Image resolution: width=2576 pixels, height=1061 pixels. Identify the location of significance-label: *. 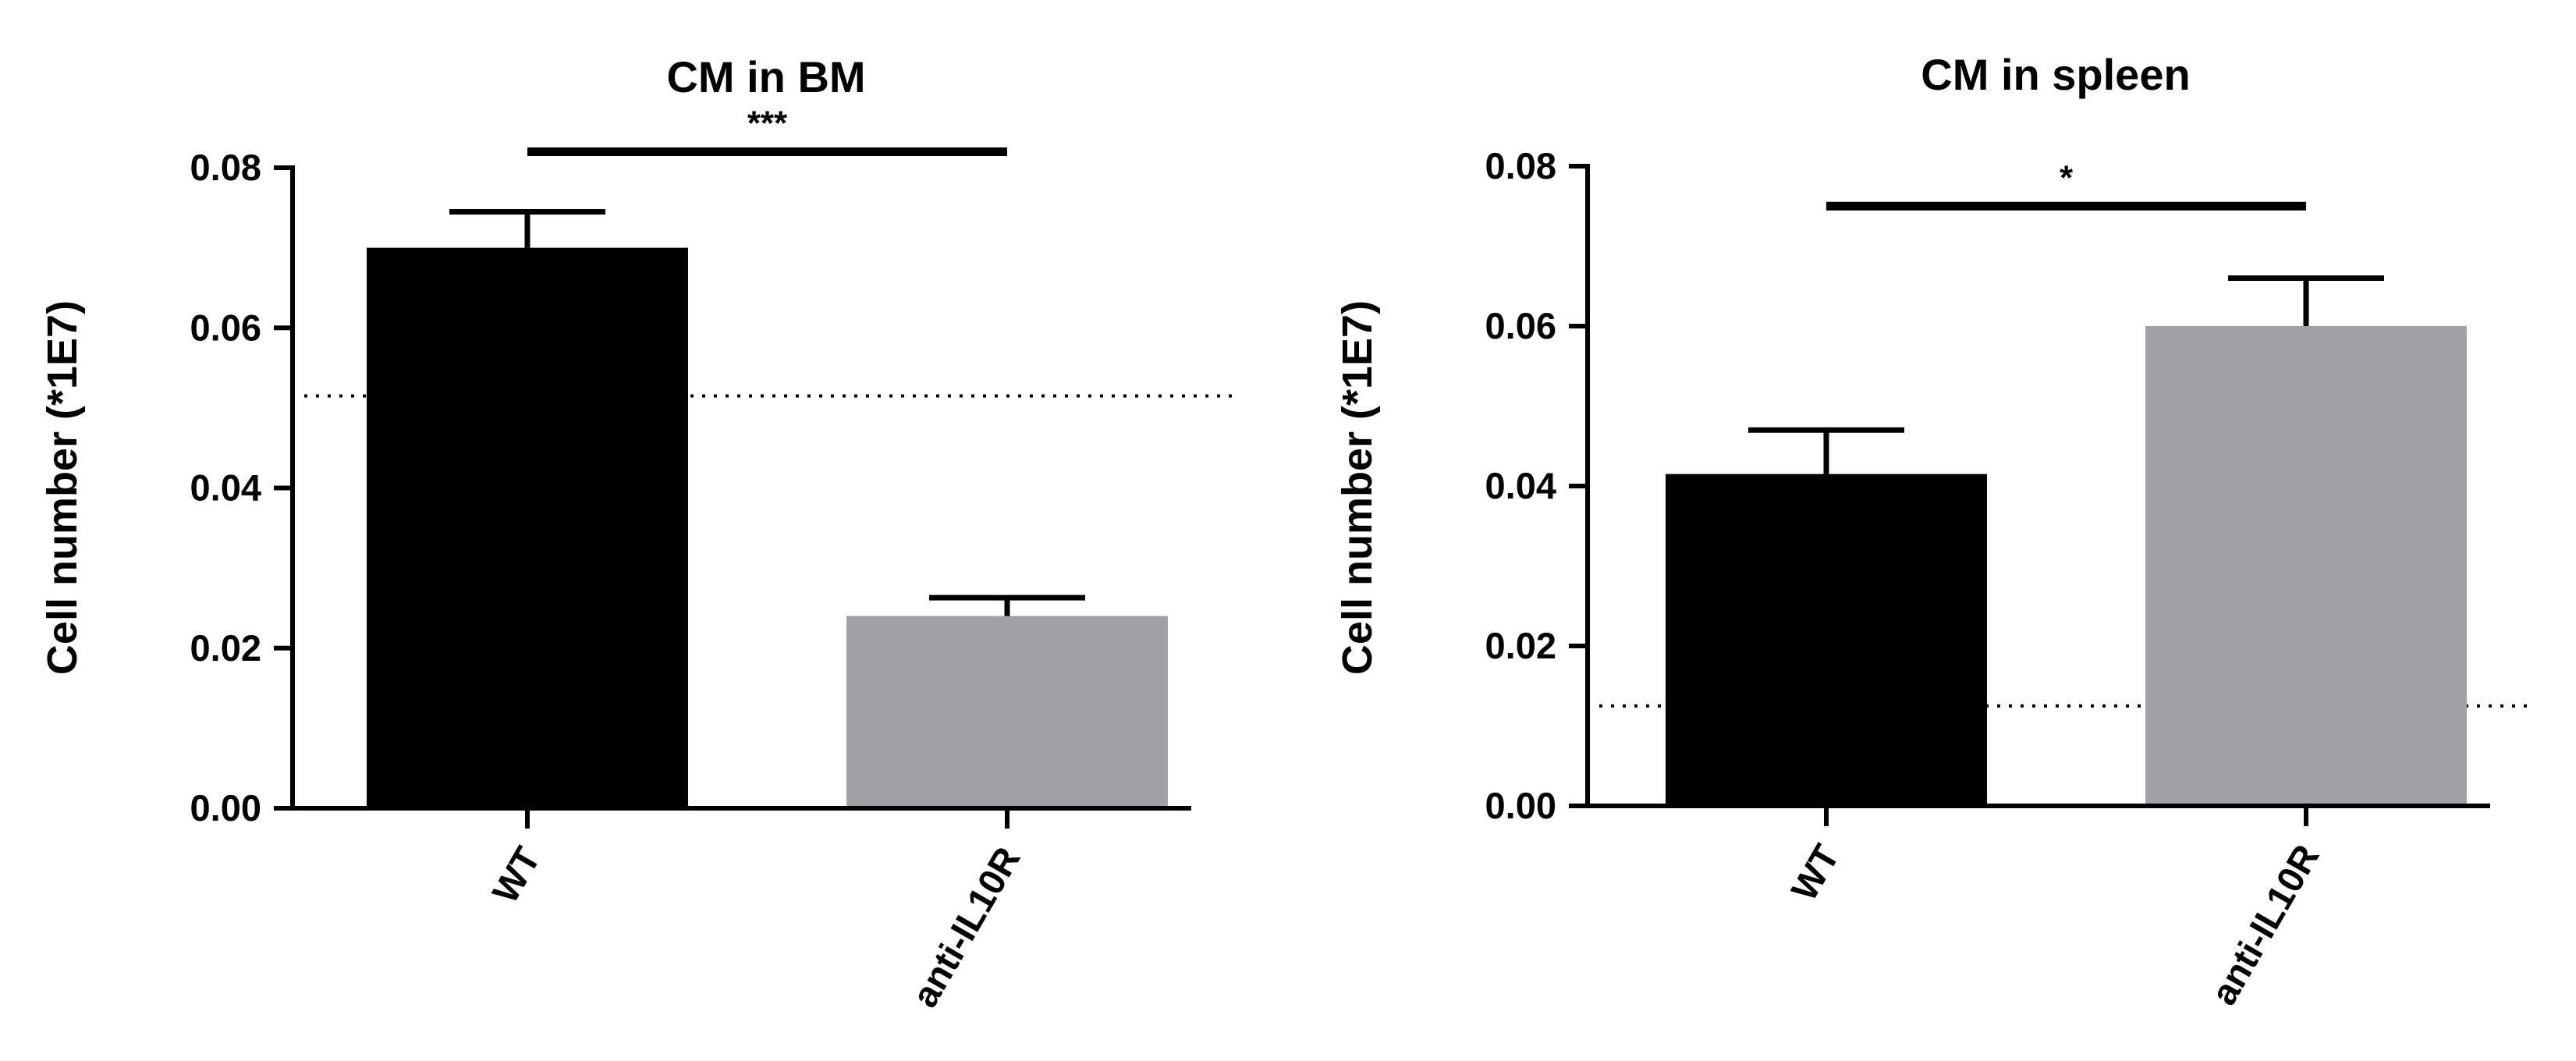
(2067, 177).